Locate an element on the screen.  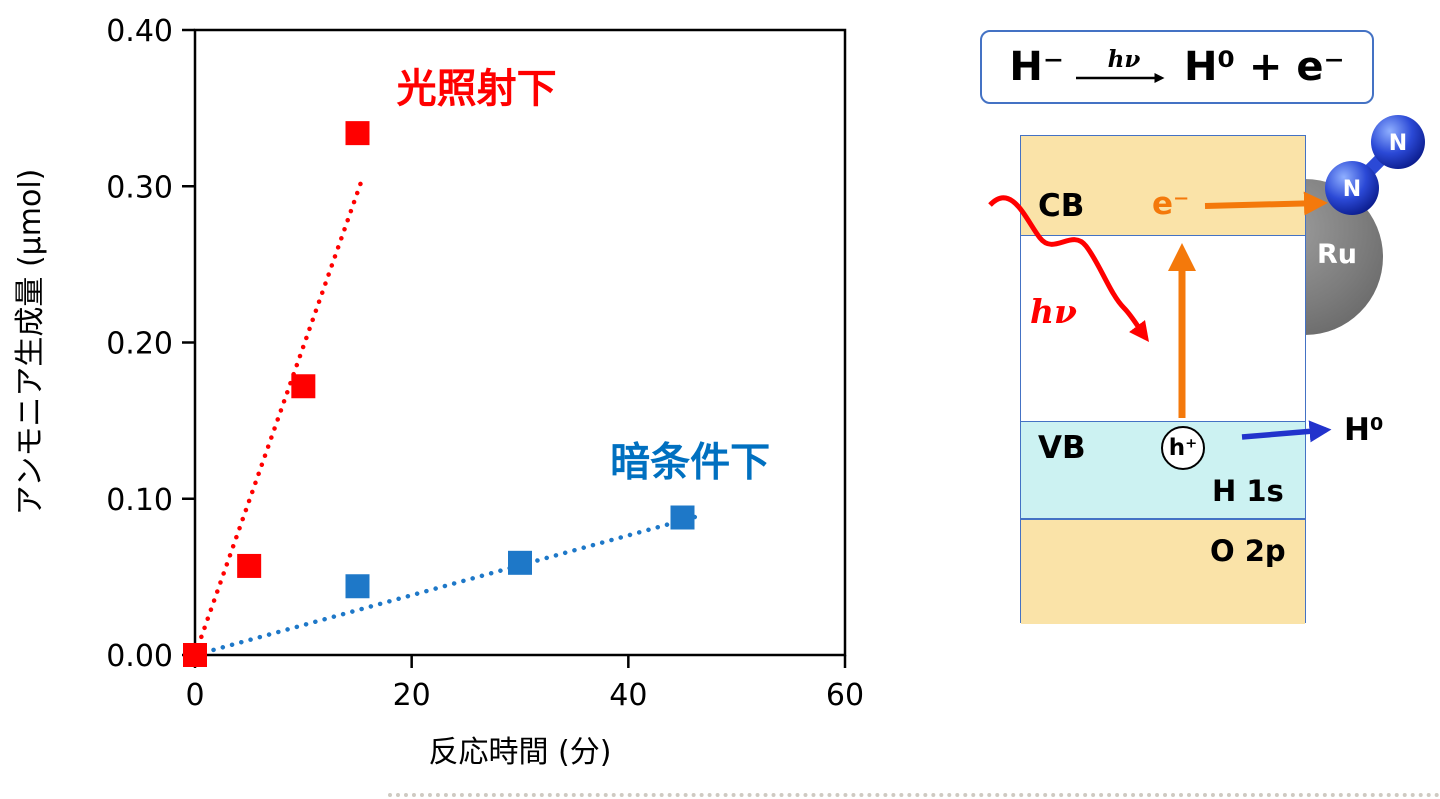
x-tick-label: 60 is located at coordinates (845, 695).